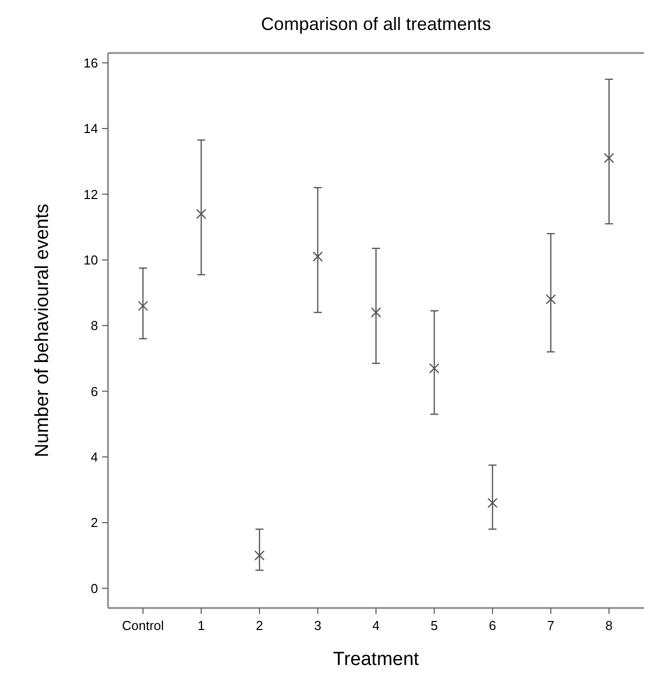  I want to click on x-tick-label: 7, so click(550, 625).